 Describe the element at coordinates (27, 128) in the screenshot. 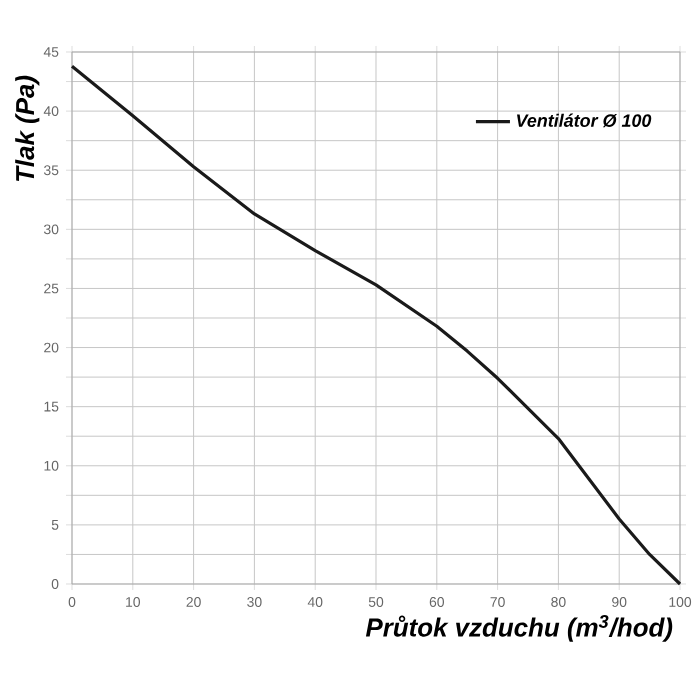

I see `y-axis-title: Tlak (Pa)` at that location.